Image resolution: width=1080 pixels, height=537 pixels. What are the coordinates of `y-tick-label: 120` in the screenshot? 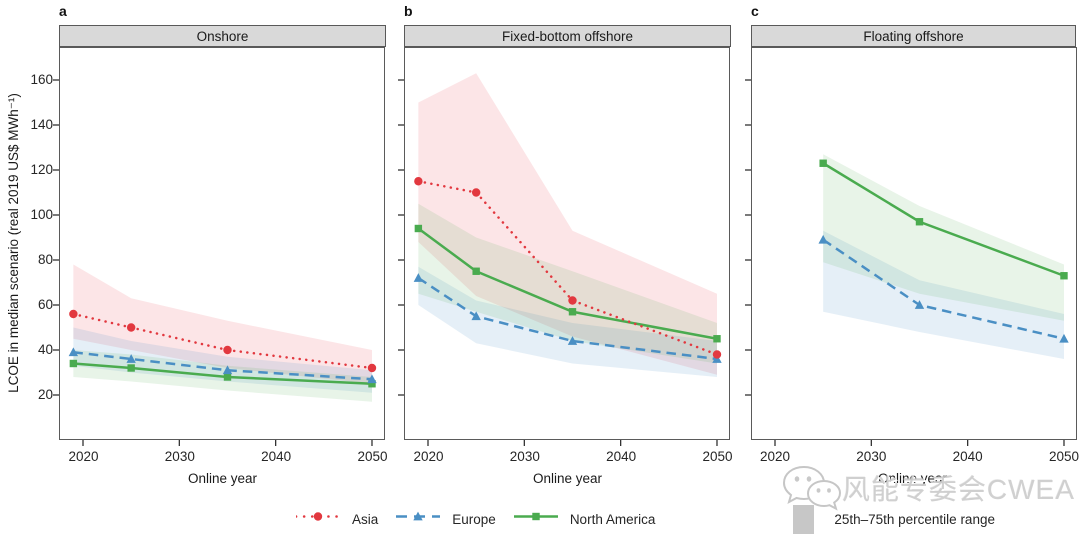 It's located at (41, 169).